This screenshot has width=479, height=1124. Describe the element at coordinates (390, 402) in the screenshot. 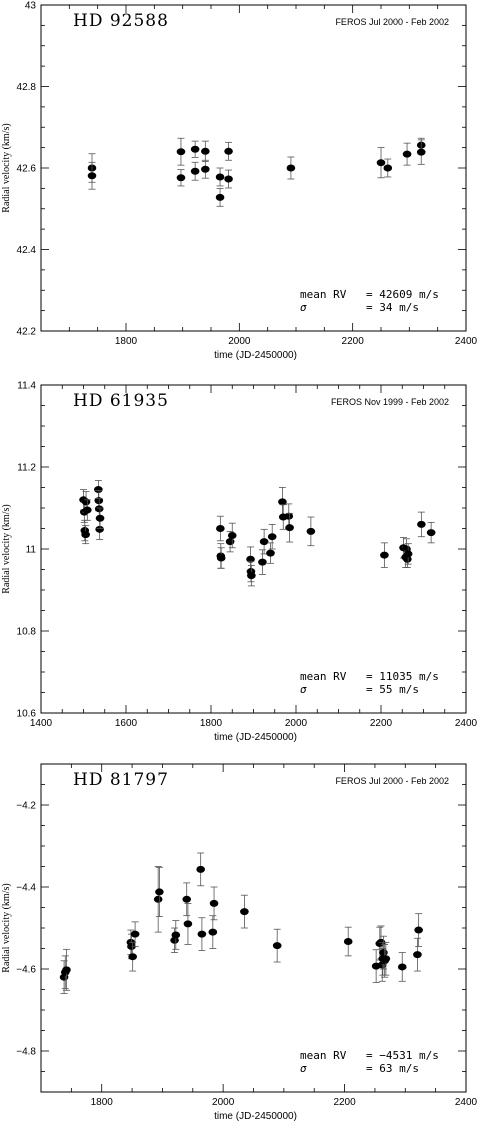

I see `observation-label: FEROS Nov 1999 - Feb 2002` at that location.